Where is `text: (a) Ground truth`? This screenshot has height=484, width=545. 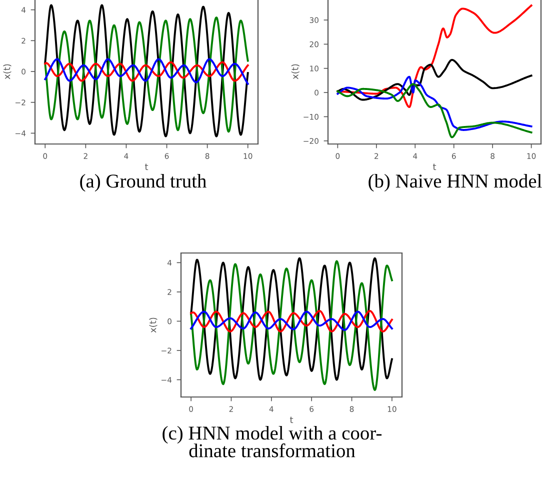 text: (a) Ground truth is located at coordinates (143, 183).